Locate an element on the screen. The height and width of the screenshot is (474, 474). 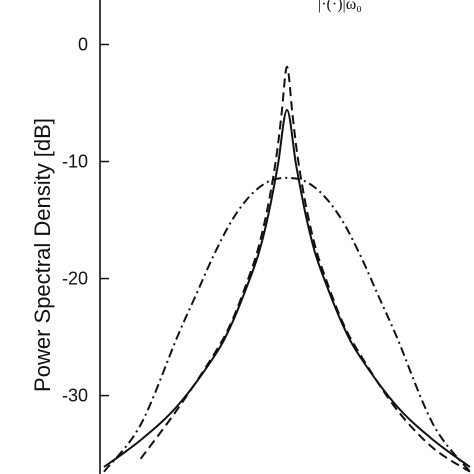
y-tick-label: -20 is located at coordinates (75, 279).